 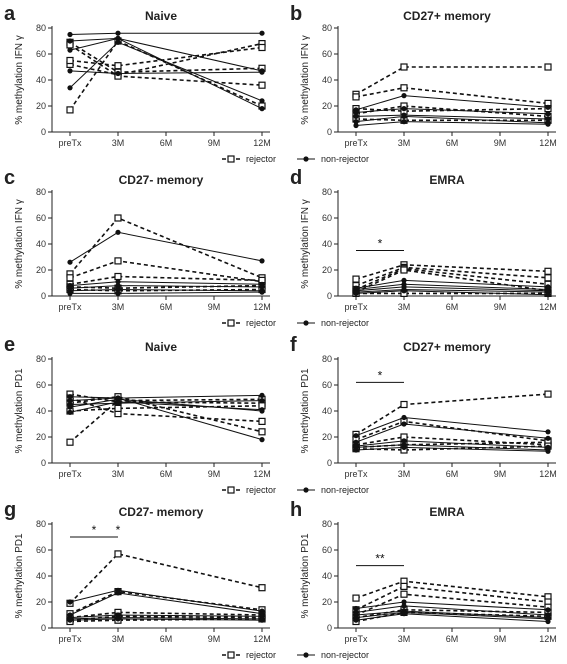 I want to click on panel-letter: e, so click(x=9, y=345).